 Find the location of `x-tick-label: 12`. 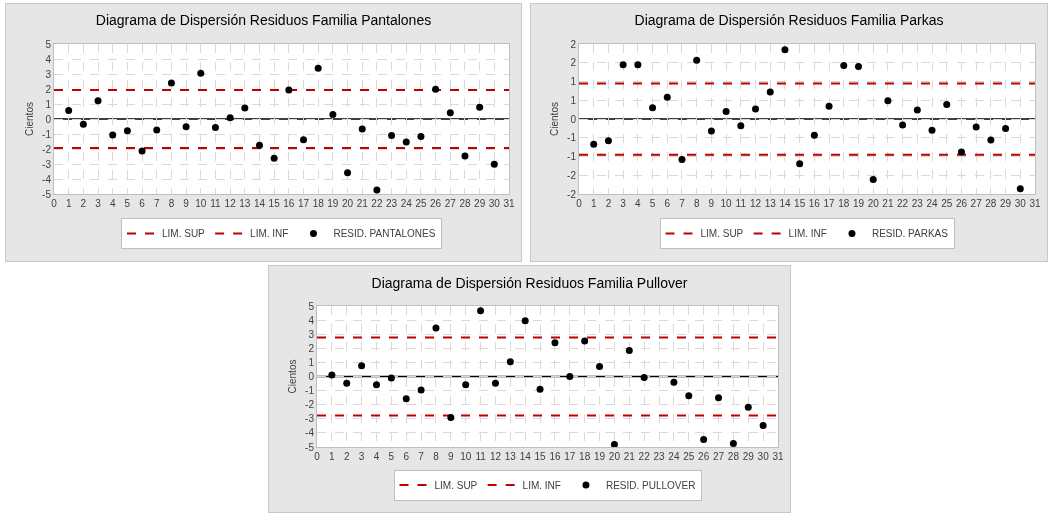

x-tick-label: 12 is located at coordinates (230, 203).